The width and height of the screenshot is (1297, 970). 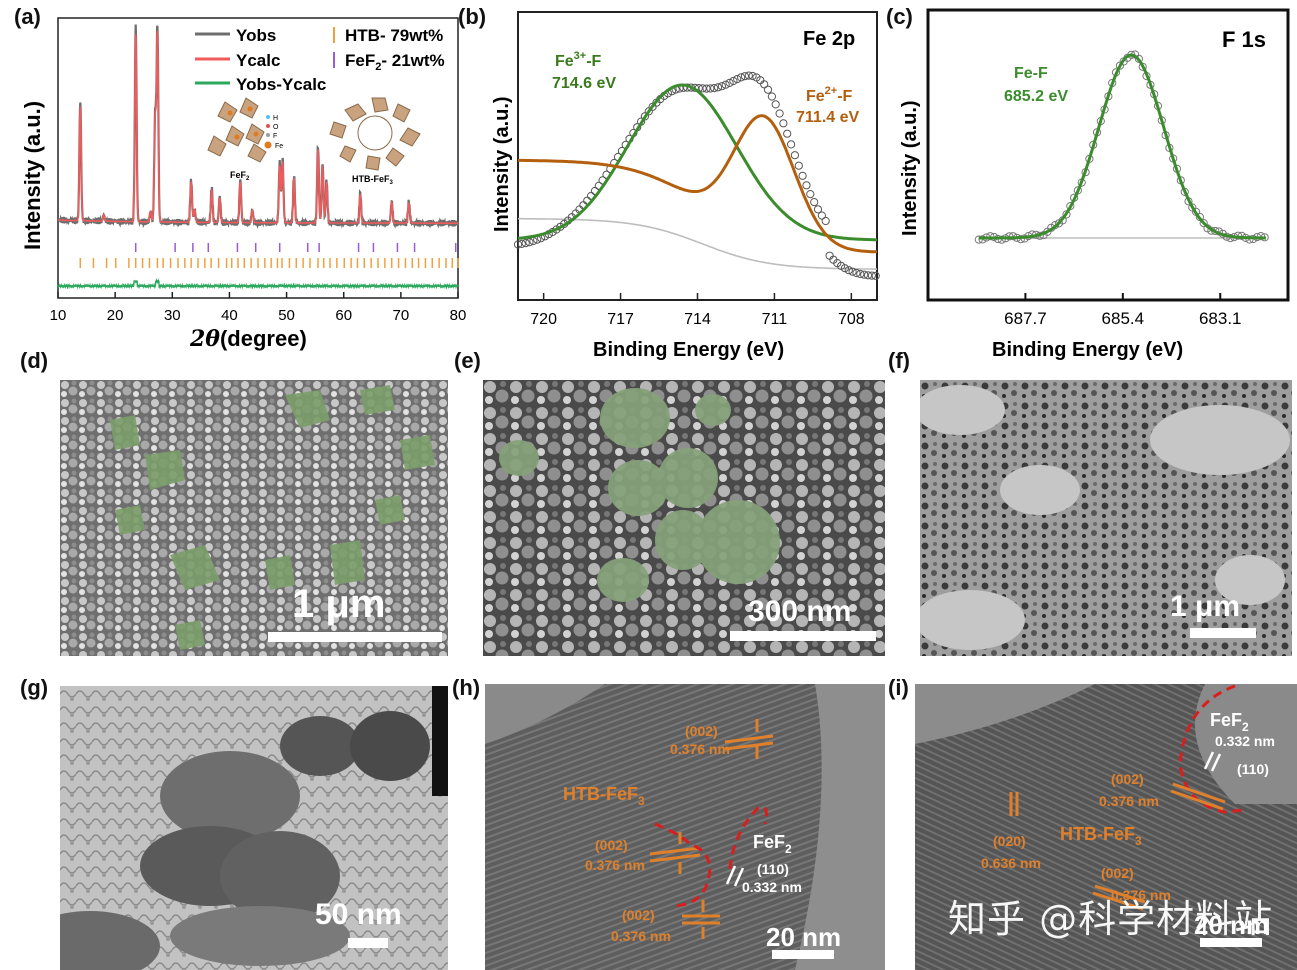 I want to click on xrd-xtick-label: 20, so click(x=115, y=315).